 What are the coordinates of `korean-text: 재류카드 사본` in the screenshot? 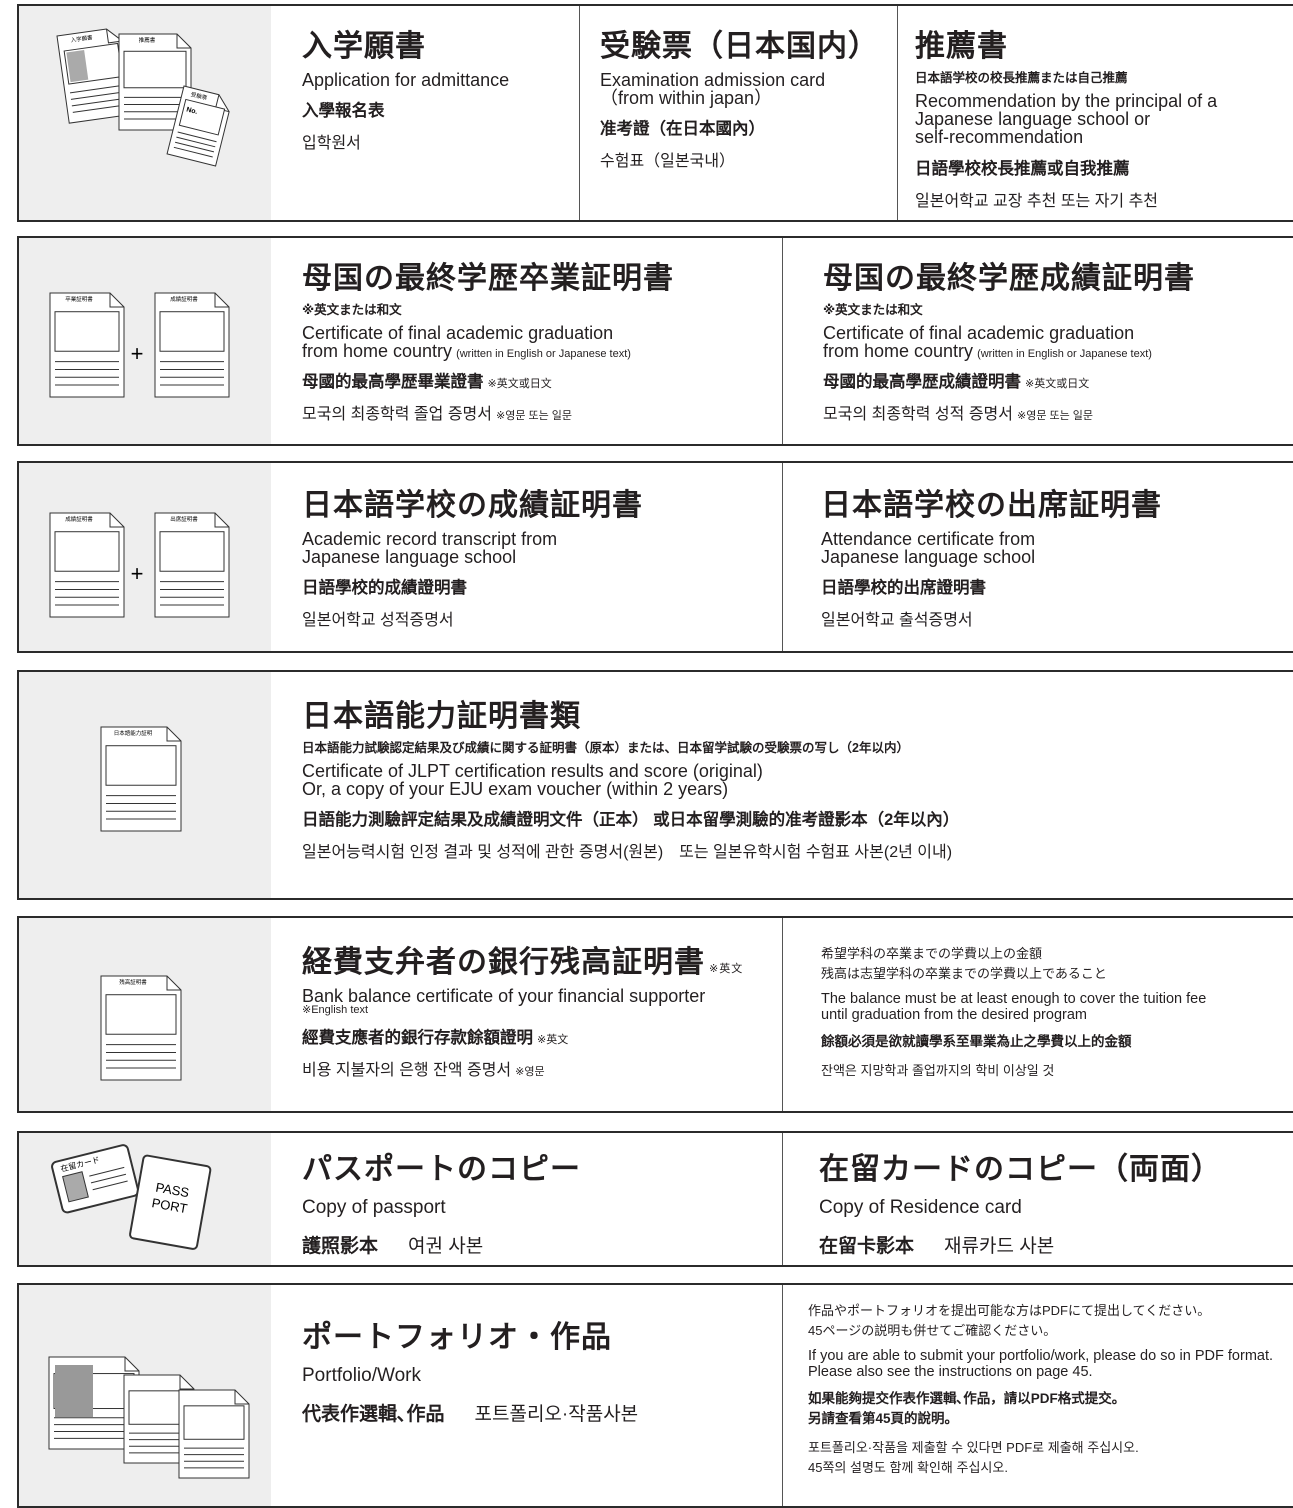 It's located at (999, 1244).